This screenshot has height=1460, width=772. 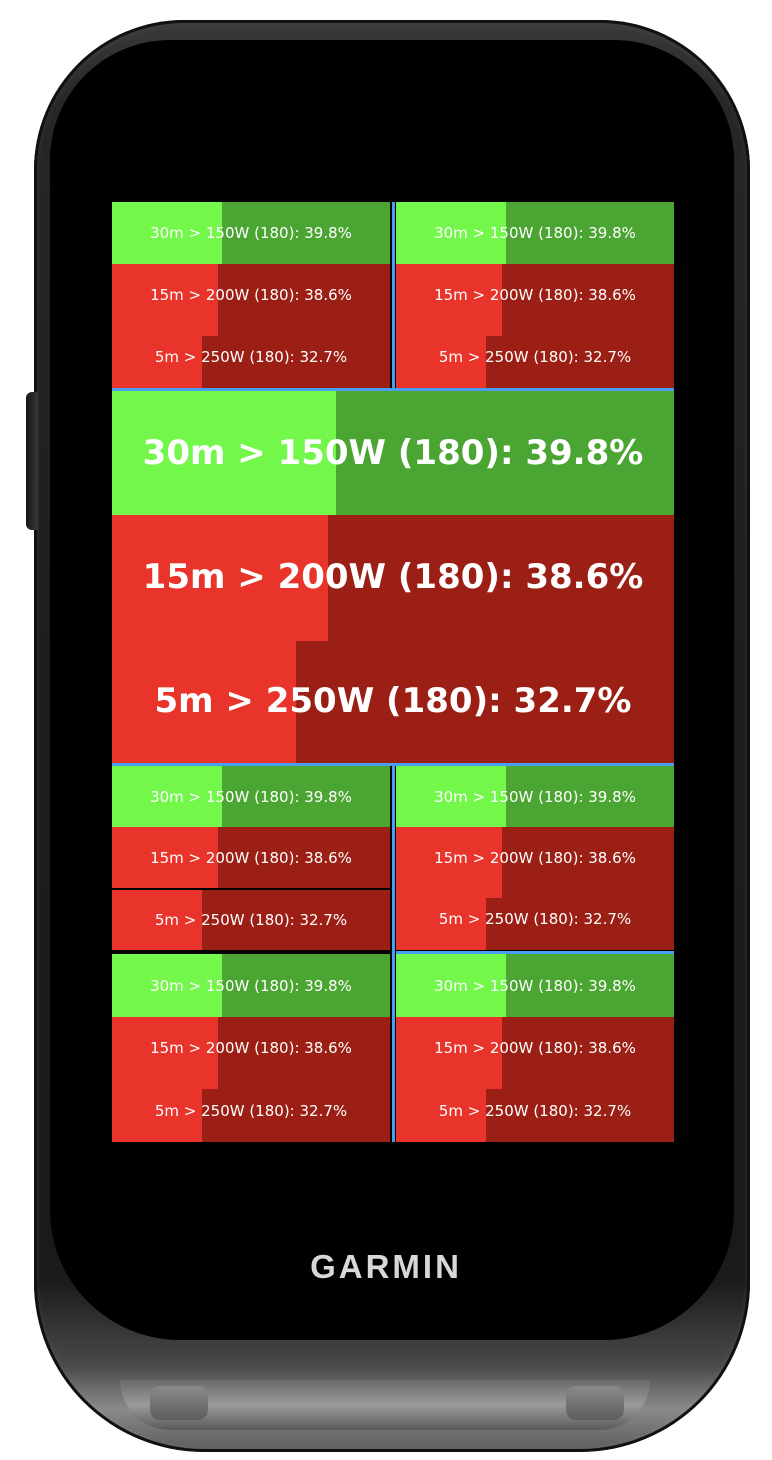 What do you see at coordinates (251, 889) in the screenshot?
I see `row-separator` at bounding box center [251, 889].